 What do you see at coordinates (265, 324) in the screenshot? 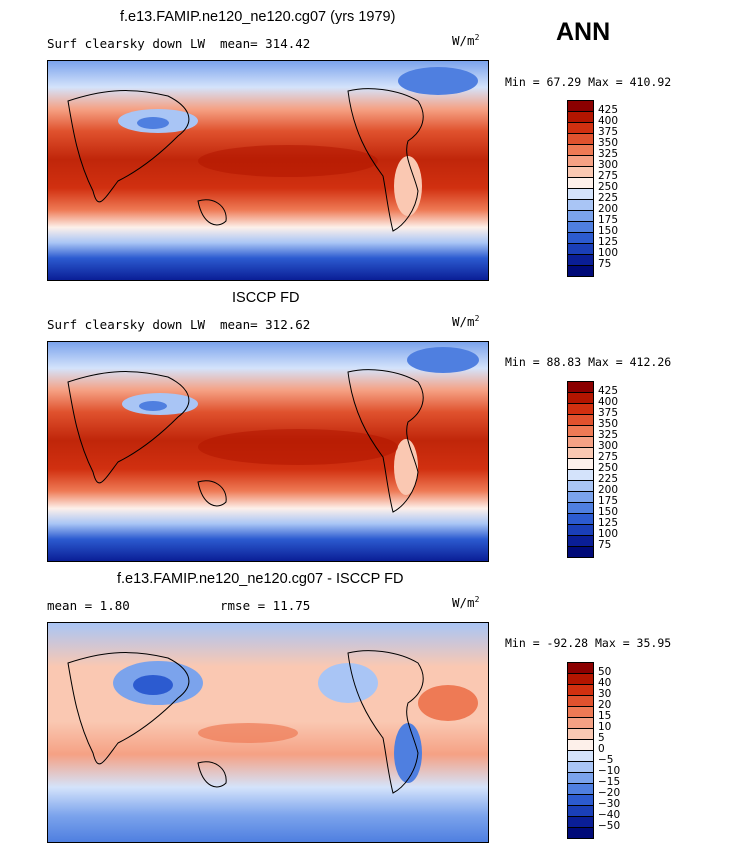
I see `panel2-mean-label: mean= 312.62` at bounding box center [265, 324].